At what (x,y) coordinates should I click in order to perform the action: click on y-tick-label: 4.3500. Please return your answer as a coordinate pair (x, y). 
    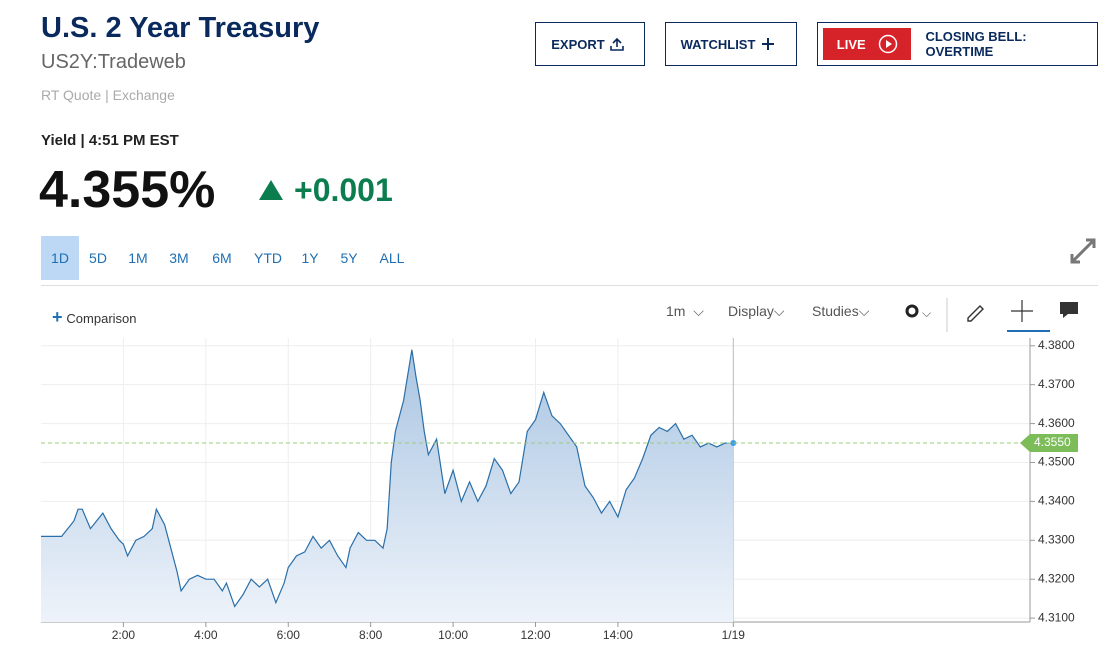
    Looking at the image, I should click on (1056, 462).